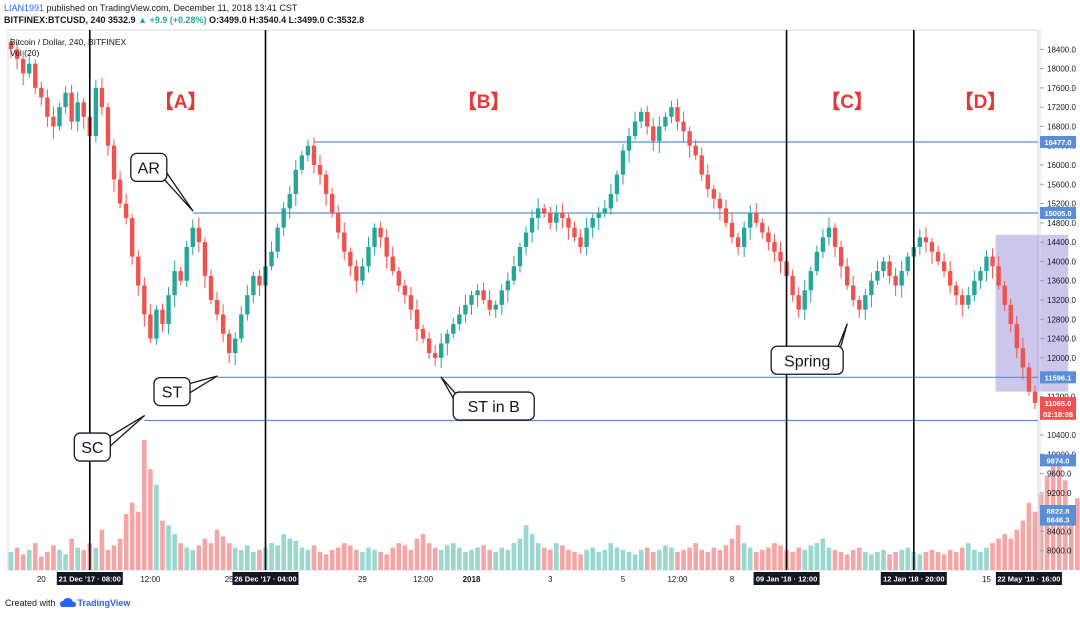 The image size is (1080, 617). I want to click on tradingview-logo: TradingView, so click(95, 603).